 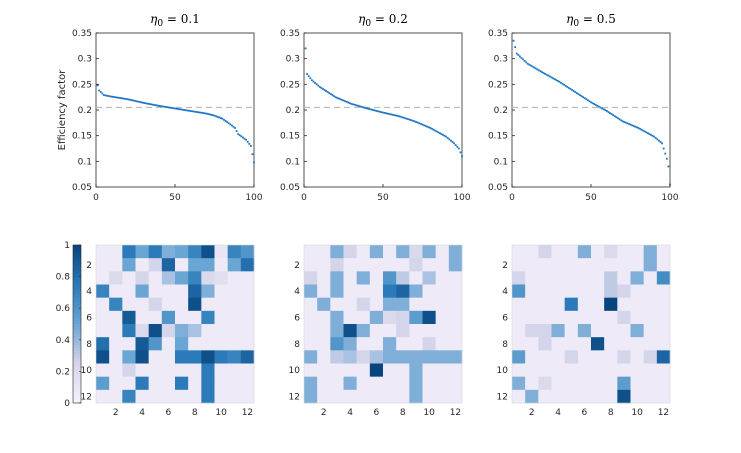 I want to click on y-tick-label: 0.2, so click(x=501, y=111).